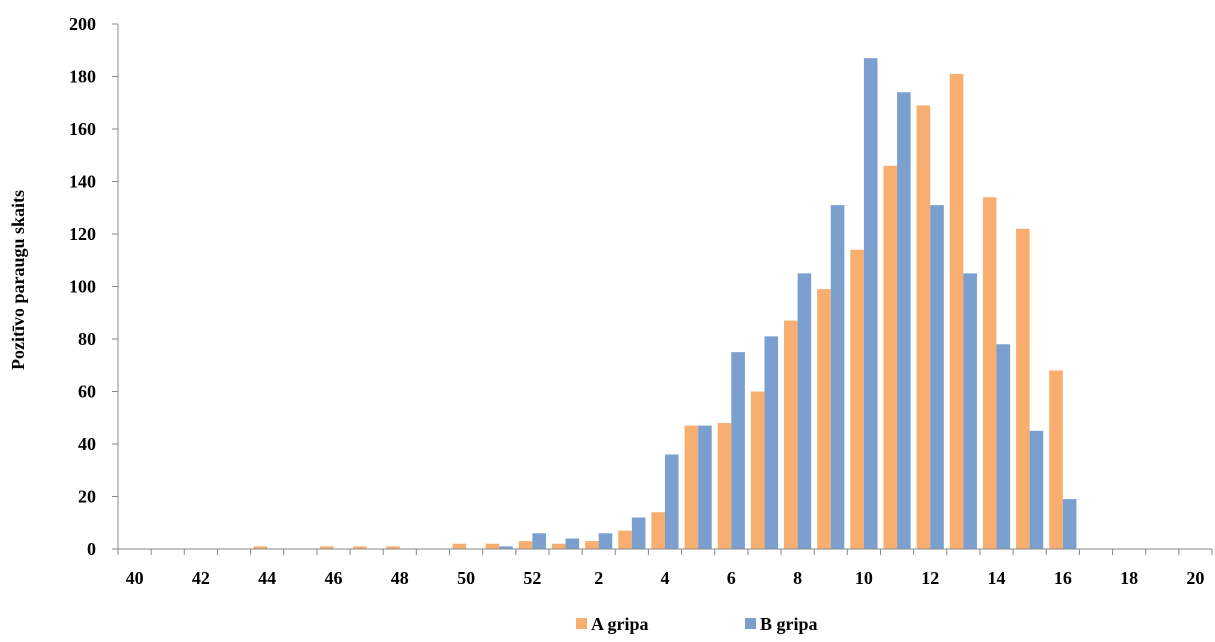  What do you see at coordinates (201, 578) in the screenshot?
I see `x-tick-label: 42` at bounding box center [201, 578].